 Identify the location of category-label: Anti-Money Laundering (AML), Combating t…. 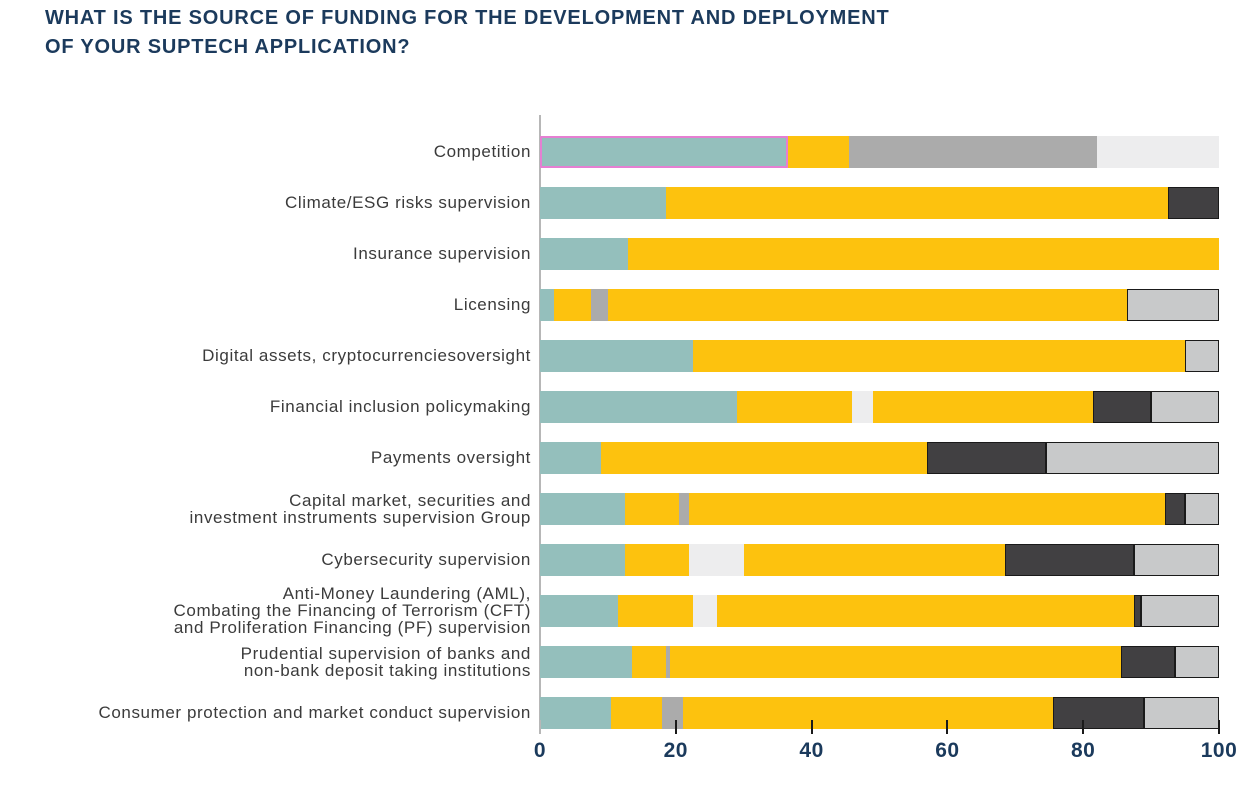
(352, 610).